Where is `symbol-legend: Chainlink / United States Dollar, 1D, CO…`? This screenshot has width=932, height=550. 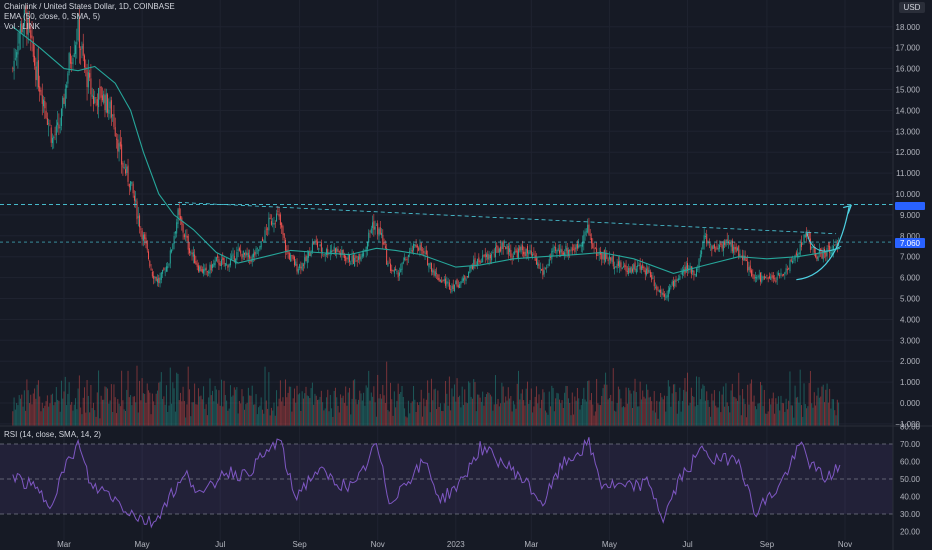
symbol-legend: Chainlink / United States Dollar, 1D, CO… is located at coordinates (89, 6).